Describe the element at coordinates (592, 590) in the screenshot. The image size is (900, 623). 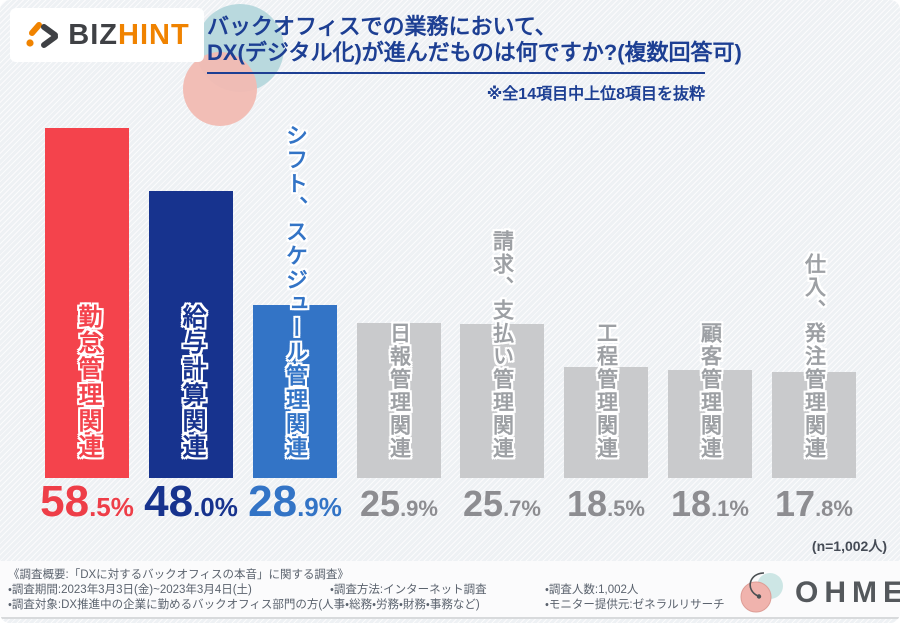
I see `footer-respondents: ・調査人数:1,002人` at that location.